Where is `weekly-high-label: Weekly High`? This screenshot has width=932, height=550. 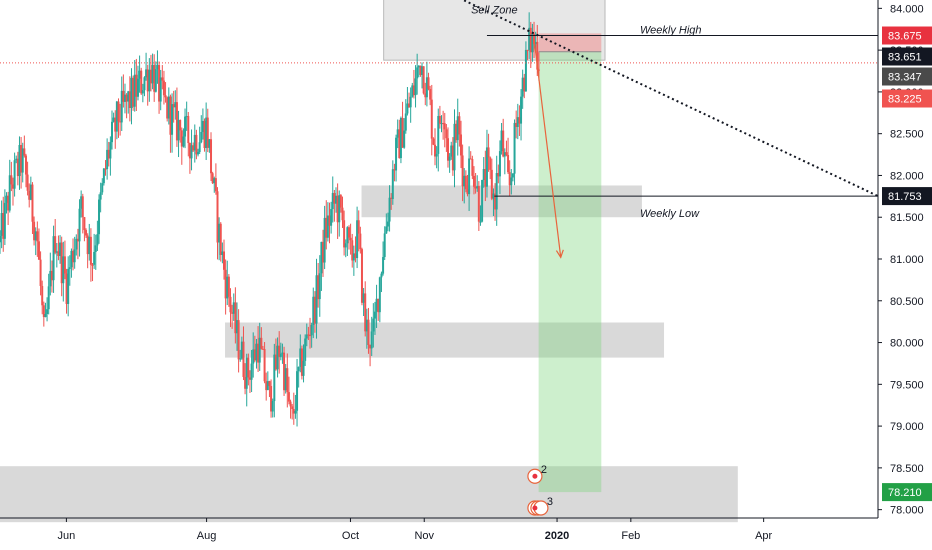
weekly-high-label: Weekly High is located at coordinates (671, 31).